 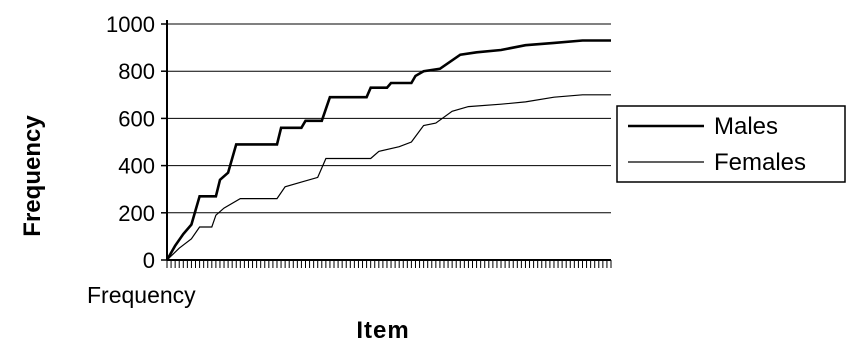 I want to click on y-tick-label: 800, so click(x=136, y=71).